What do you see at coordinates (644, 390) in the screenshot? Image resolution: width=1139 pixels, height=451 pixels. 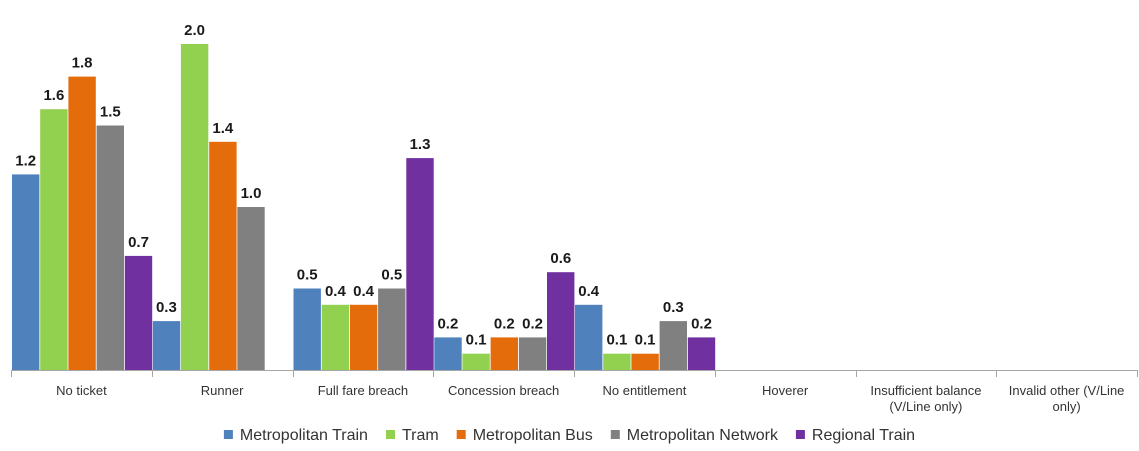 I see `x-tick-label: No entitlement` at bounding box center [644, 390].